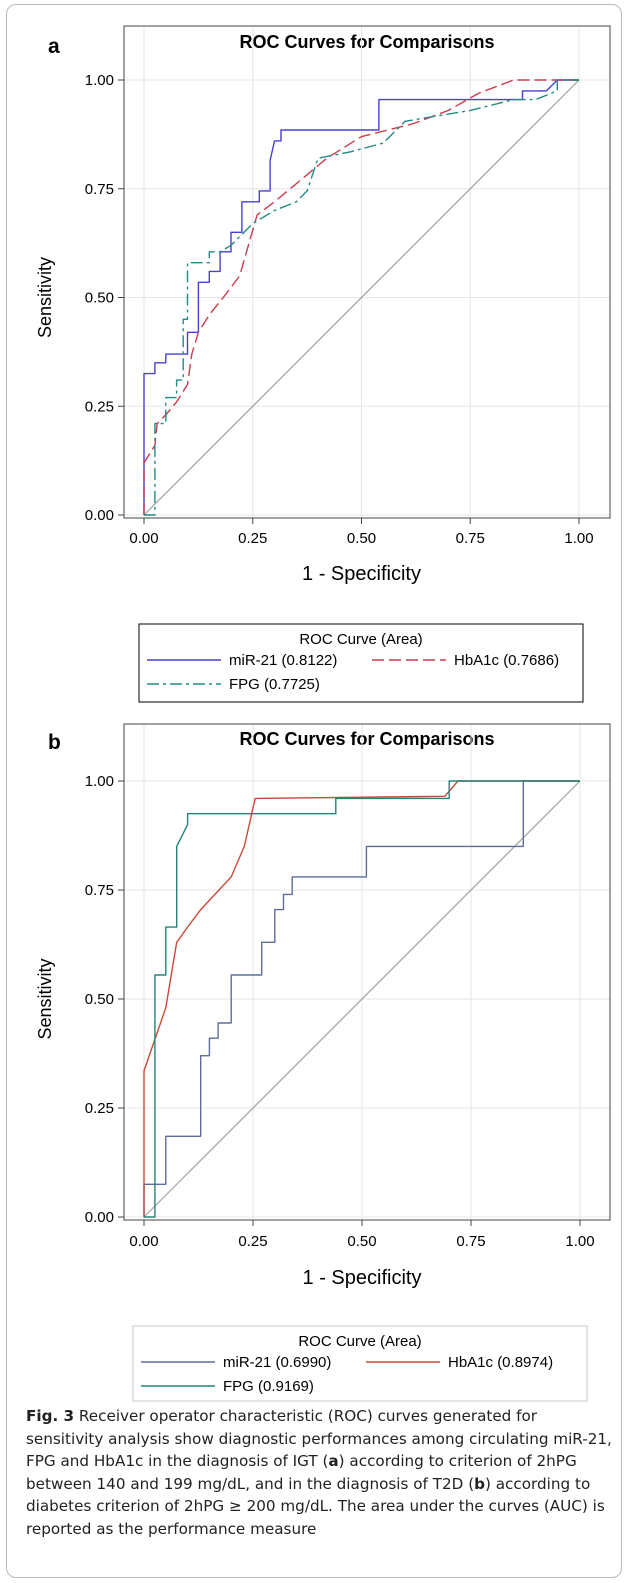 Image resolution: width=630 pixels, height=1583 pixels. I want to click on legend-entry-label: miR-21 (0.8122), so click(283, 660).